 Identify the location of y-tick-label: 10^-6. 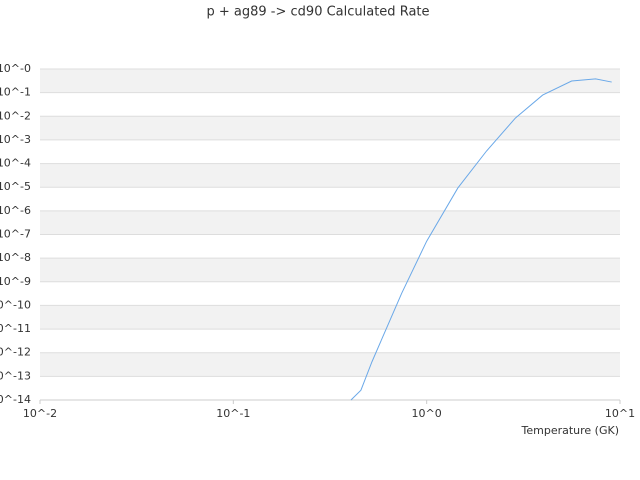
(15, 210).